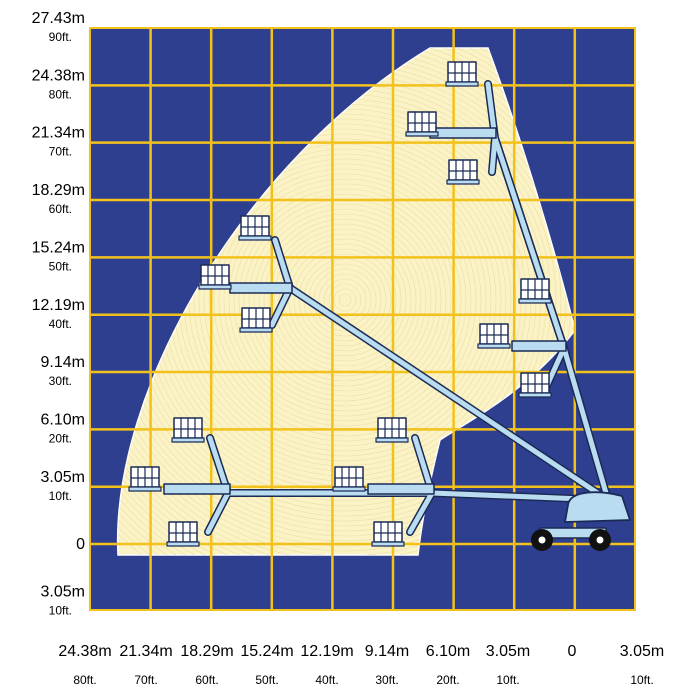 The height and width of the screenshot is (692, 682). I want to click on y-label-metric: 21.34m, so click(58, 133).